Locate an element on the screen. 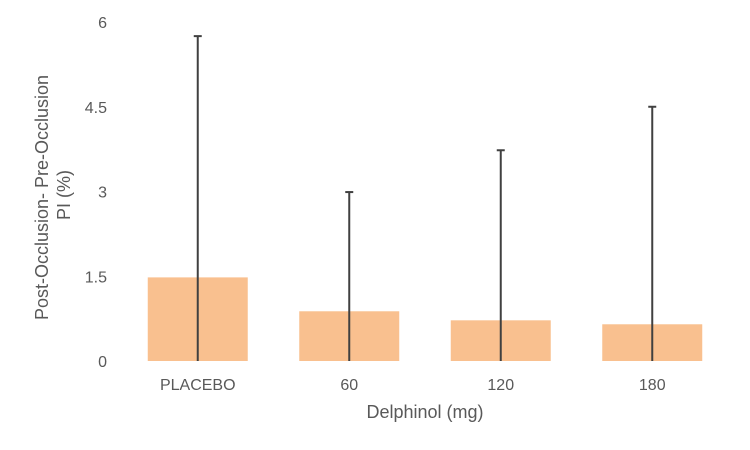  y-axis-ticks: 0 1.5 3 4.5 6 is located at coordinates (96, 193).